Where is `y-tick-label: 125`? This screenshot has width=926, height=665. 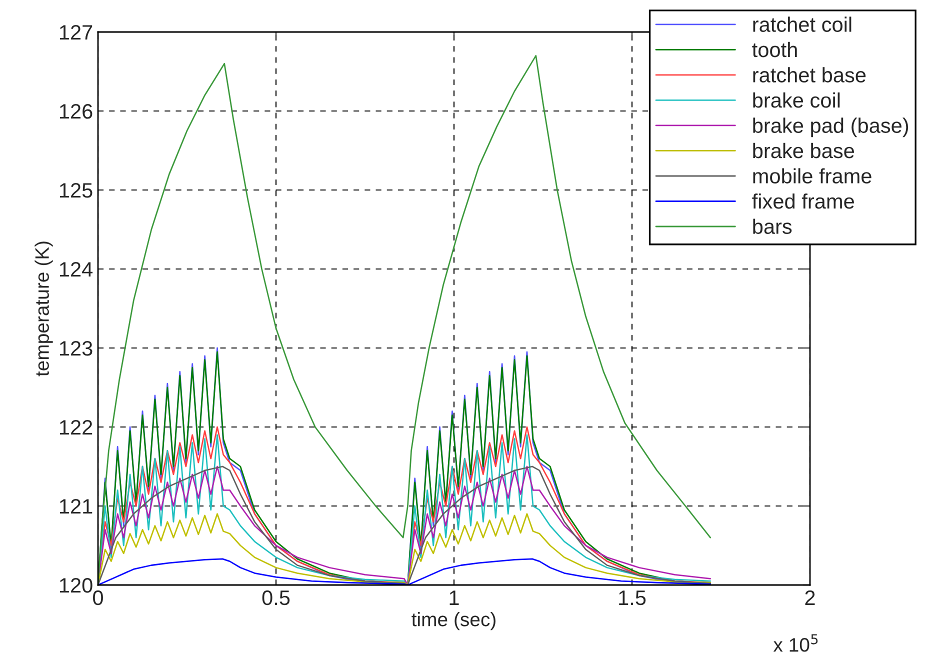
y-tick-label: 125 is located at coordinates (76, 190).